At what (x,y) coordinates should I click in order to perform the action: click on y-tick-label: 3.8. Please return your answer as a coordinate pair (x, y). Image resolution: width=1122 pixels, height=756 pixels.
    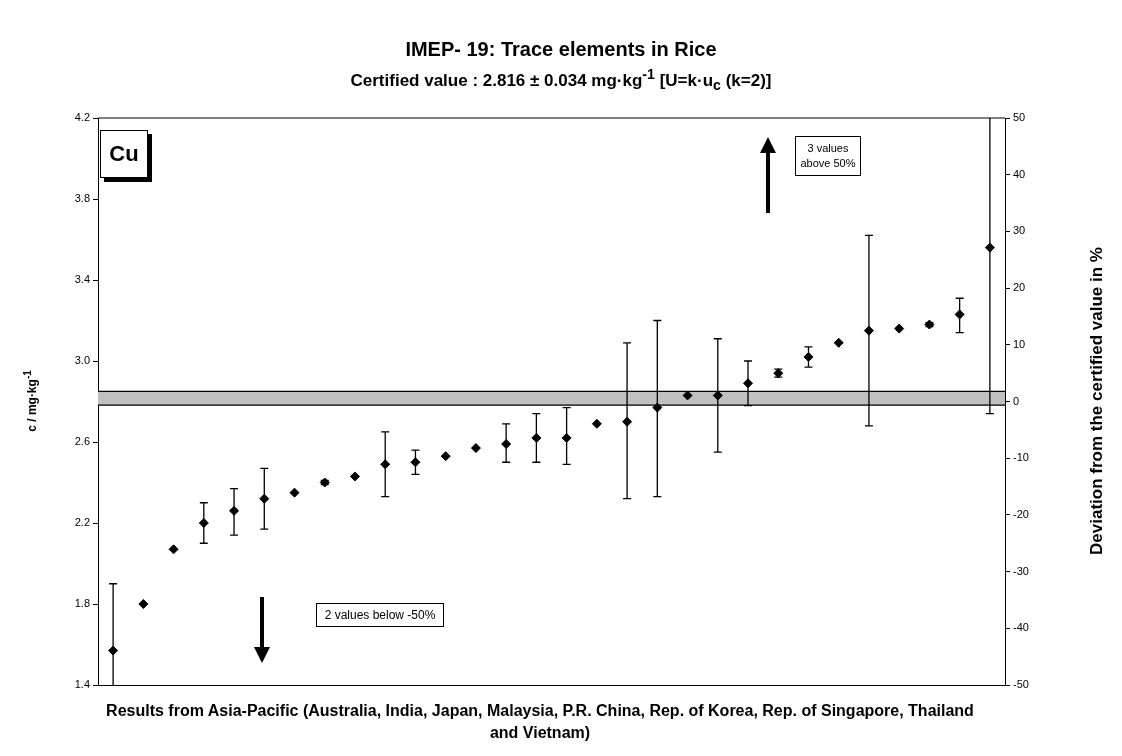
    Looking at the image, I should click on (82, 198).